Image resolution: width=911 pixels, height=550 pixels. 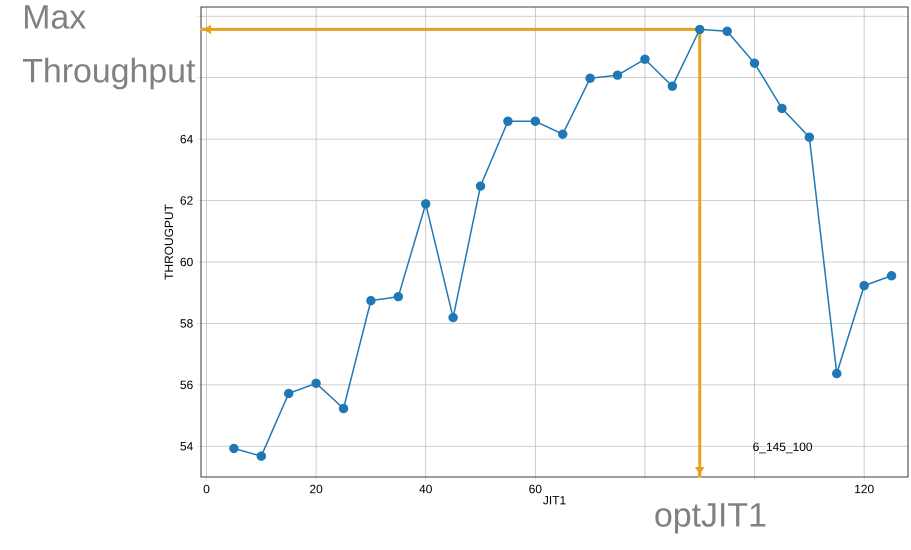 I want to click on x-tick-label: 0, so click(x=207, y=489).